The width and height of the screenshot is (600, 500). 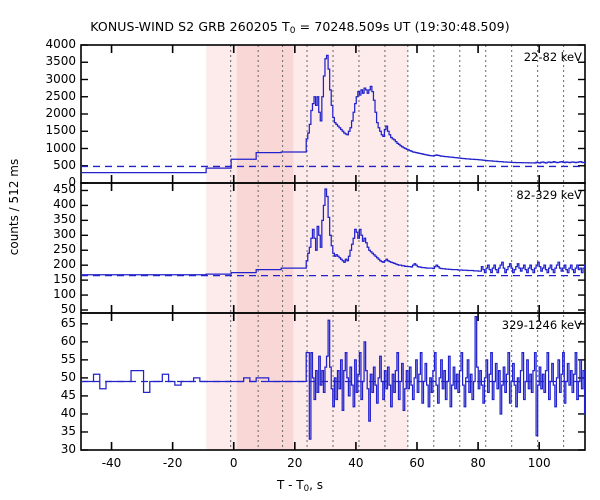 I want to click on panel-329-1246-keV-ytick-label: 40, so click(x=68, y=412).